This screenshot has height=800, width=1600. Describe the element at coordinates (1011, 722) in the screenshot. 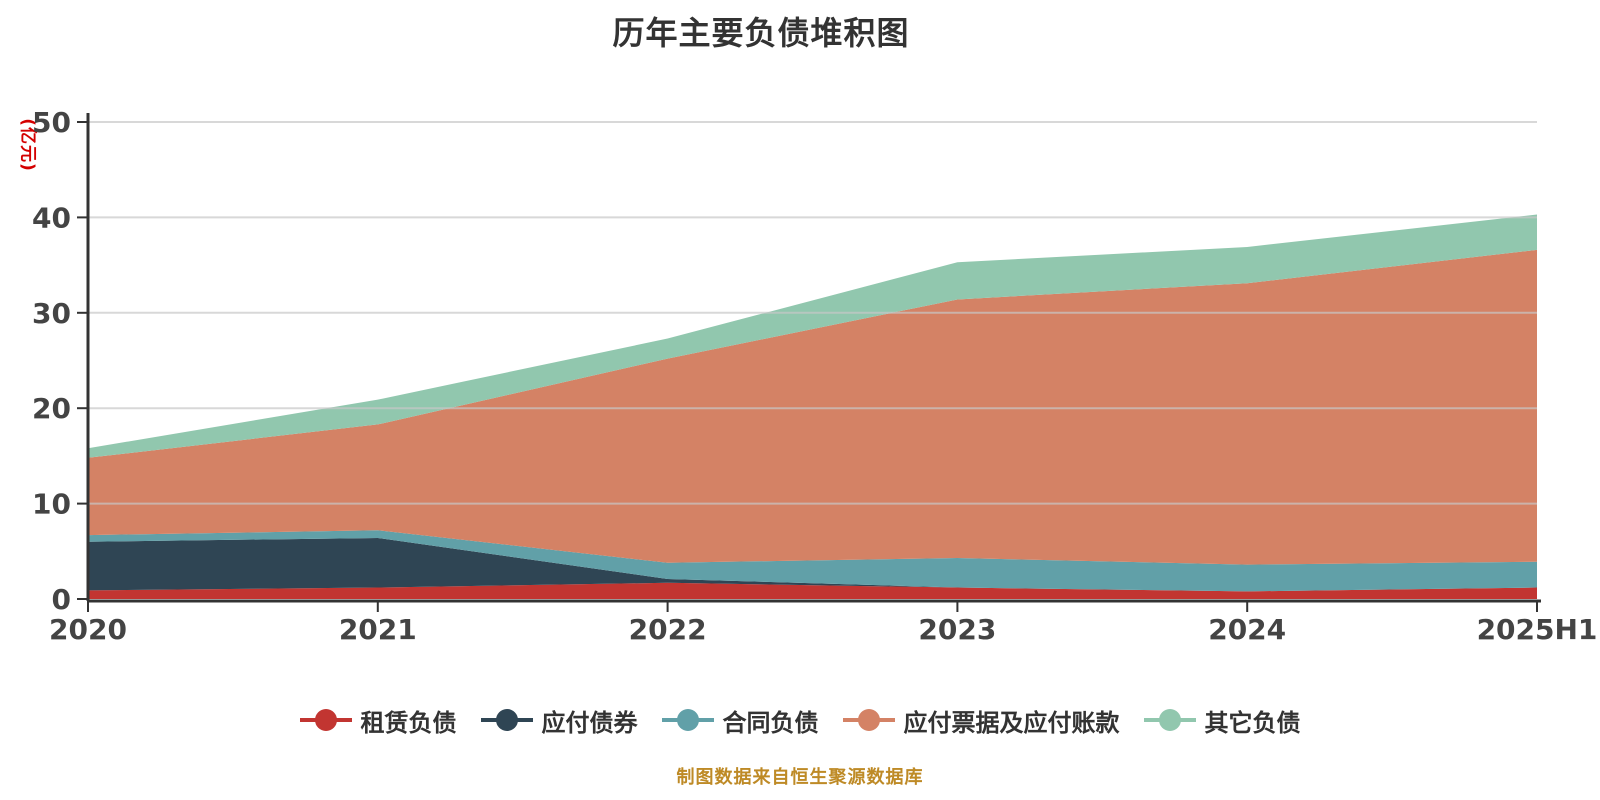

I see `legend-label: 应付票据及应付账款` at that location.